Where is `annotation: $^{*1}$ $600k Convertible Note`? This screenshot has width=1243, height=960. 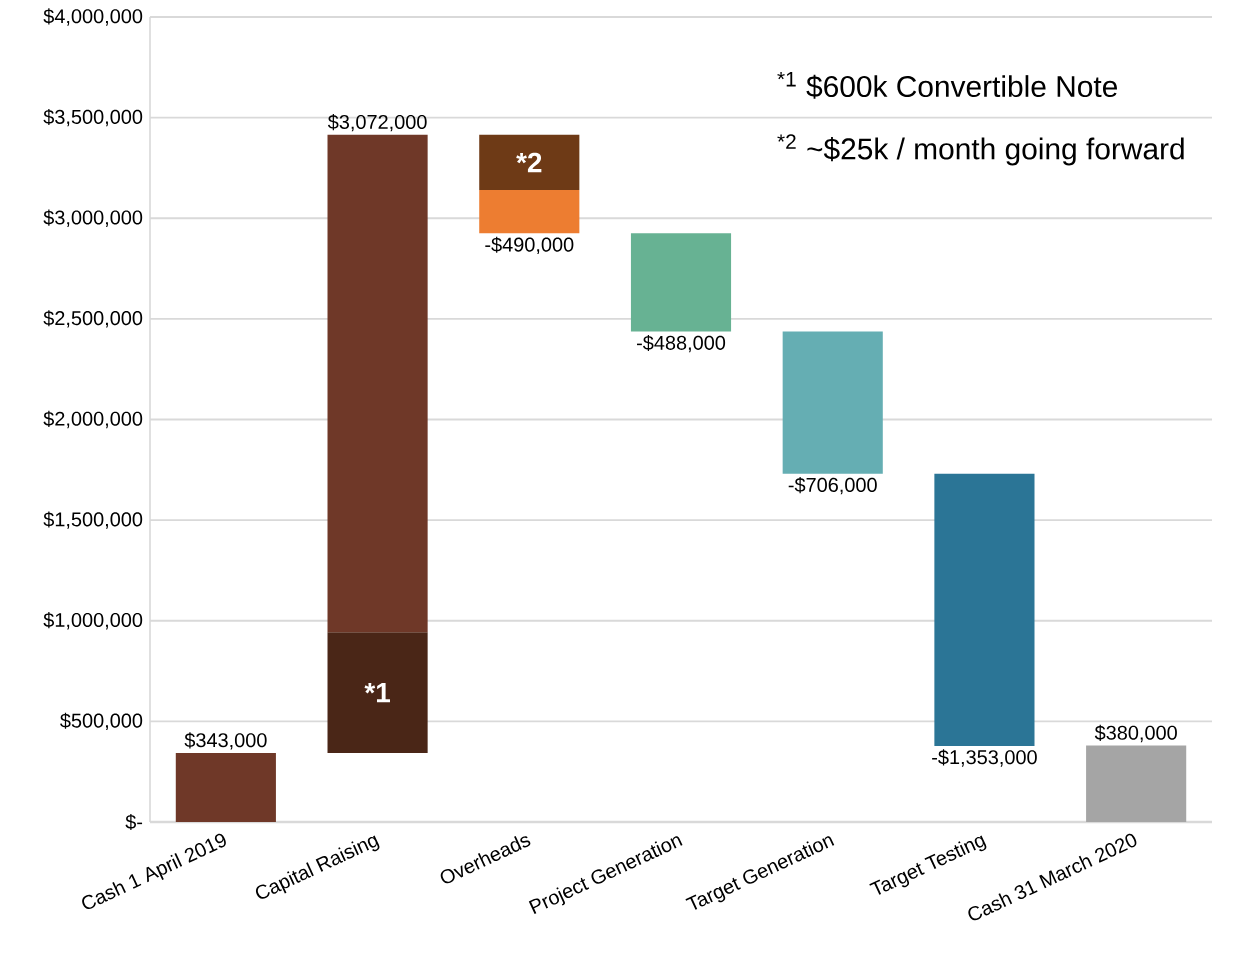 annotation: $^{*1}$ $600k Convertible Note is located at coordinates (947, 85).